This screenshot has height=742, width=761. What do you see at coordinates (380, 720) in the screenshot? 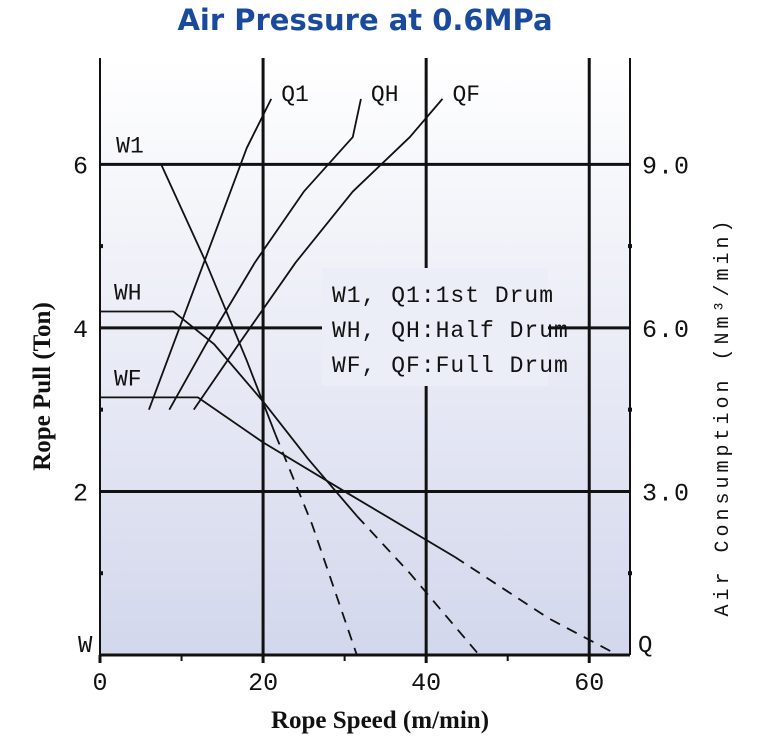
I see `x-axis-label: Rope Speed (m/min)` at bounding box center [380, 720].